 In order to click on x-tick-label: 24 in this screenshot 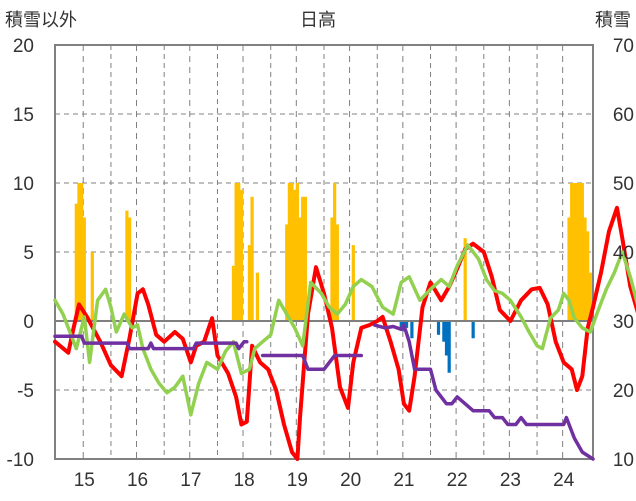, I will do `click(564, 480)`.